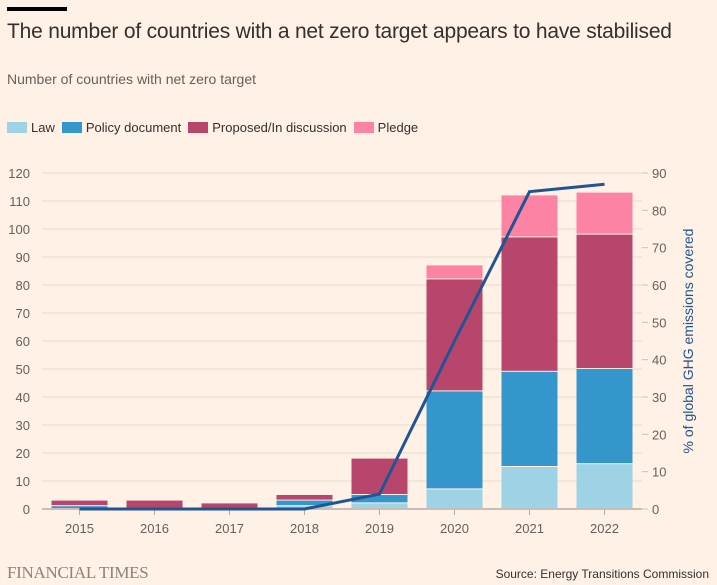 This screenshot has width=717, height=585. I want to click on legend-swatch-policy, so click(71, 127).